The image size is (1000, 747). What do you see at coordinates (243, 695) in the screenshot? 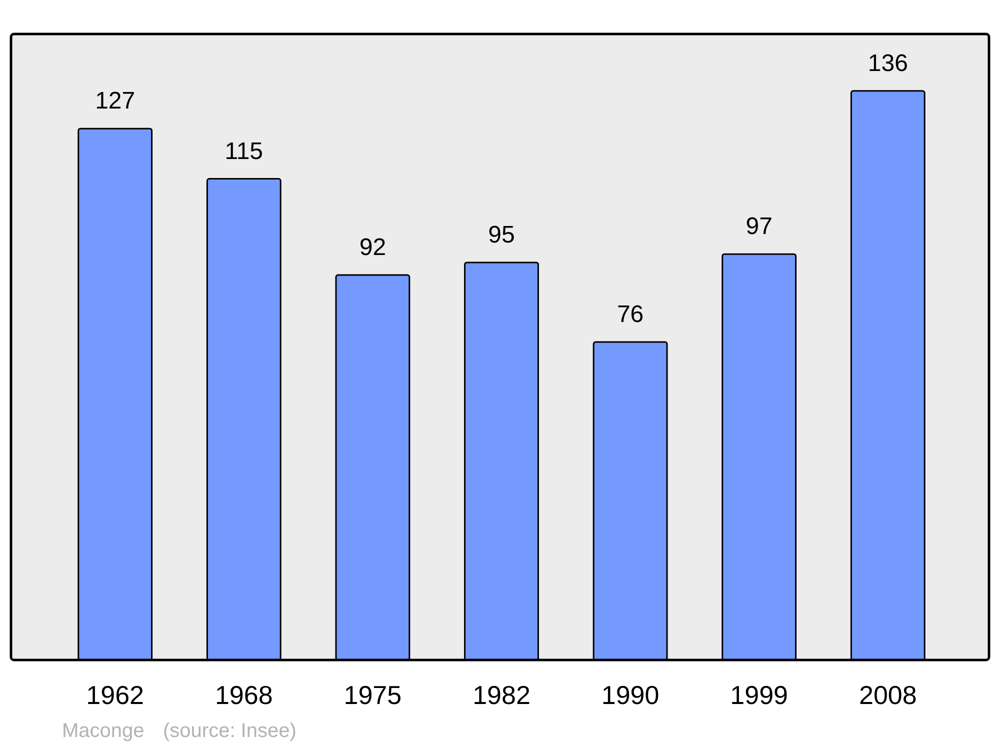
I see `x-tick-label: 1968` at bounding box center [243, 695].